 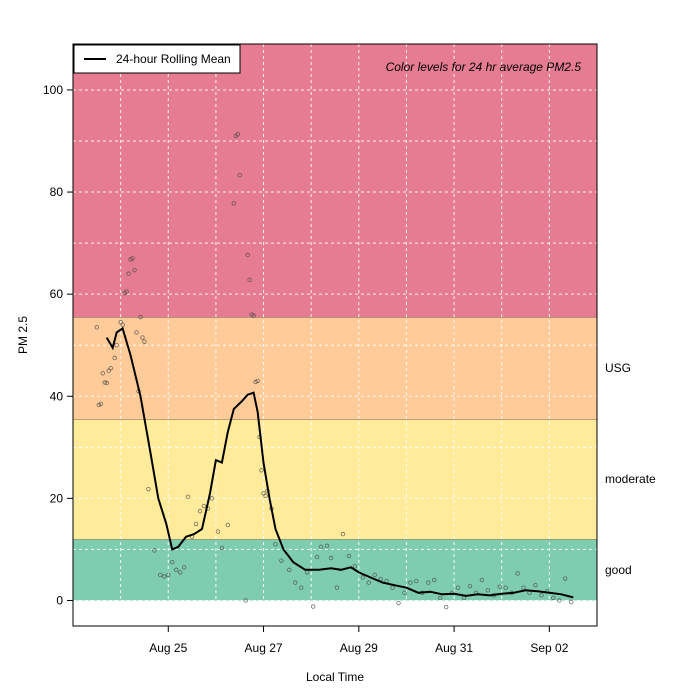 What do you see at coordinates (359, 640) in the screenshot?
I see `x-axis: Aug 25 Aug 27 Aug 29 Aug 31 Sep 02` at bounding box center [359, 640].